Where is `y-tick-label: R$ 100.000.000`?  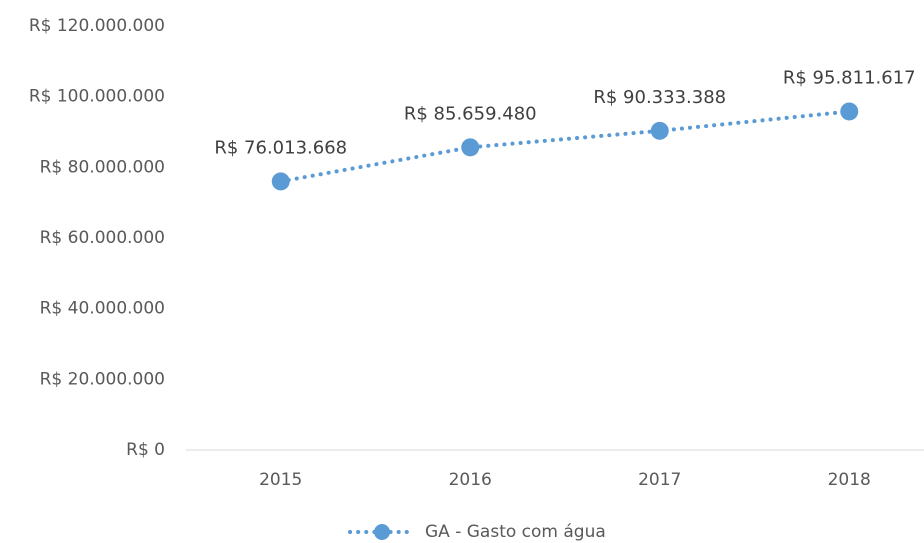
y-tick-label: R$ 100.000.000 is located at coordinates (97, 97).